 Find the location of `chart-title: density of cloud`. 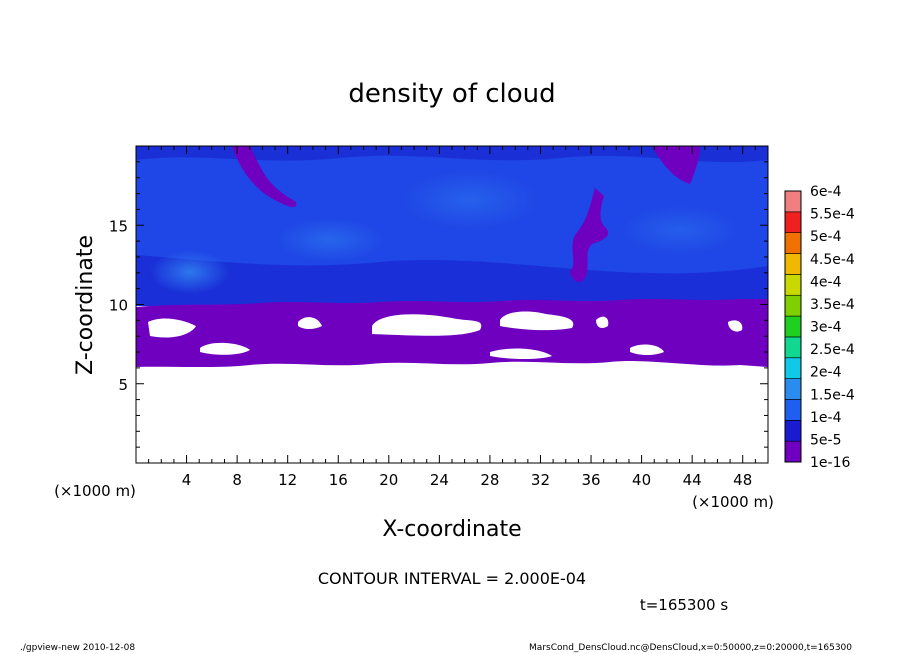

chart-title: density of cloud is located at coordinates (451, 94).